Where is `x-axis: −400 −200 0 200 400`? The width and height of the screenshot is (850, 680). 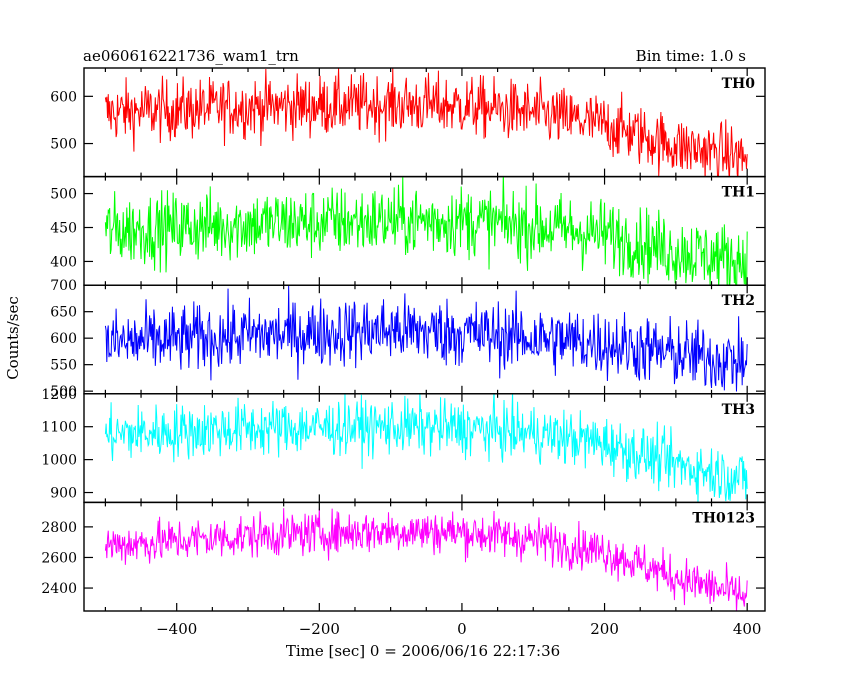 x-axis: −400 −200 0 200 400 is located at coordinates (458, 629).